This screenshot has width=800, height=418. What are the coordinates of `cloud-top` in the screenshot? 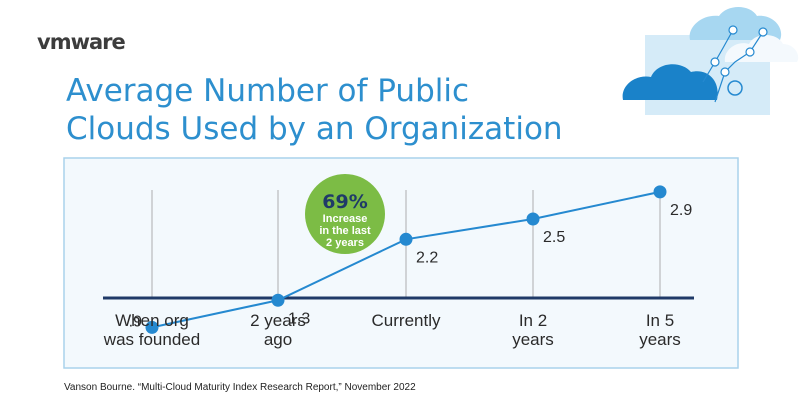 It's located at (735, 23).